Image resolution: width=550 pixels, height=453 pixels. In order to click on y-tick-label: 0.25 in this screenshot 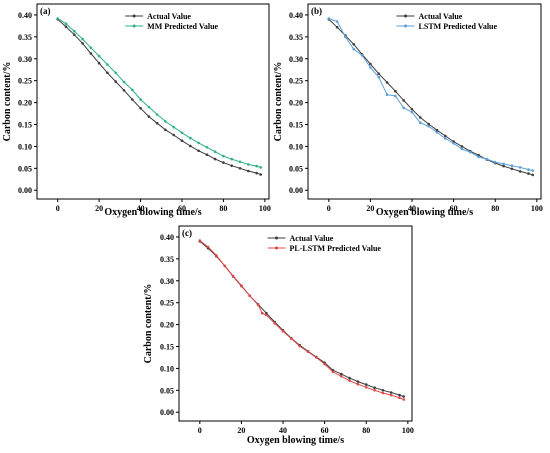, I will do `click(167, 303)`.